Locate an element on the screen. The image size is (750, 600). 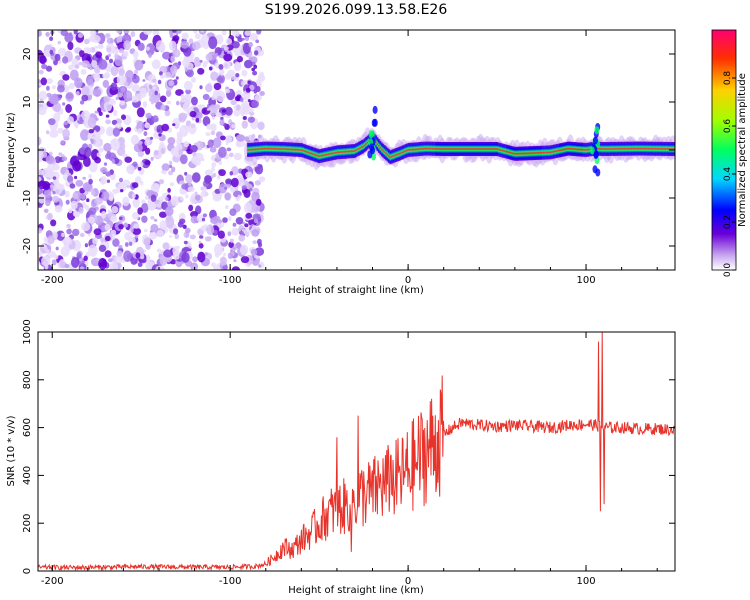
x-tick-label: -100 is located at coordinates (230, 280).